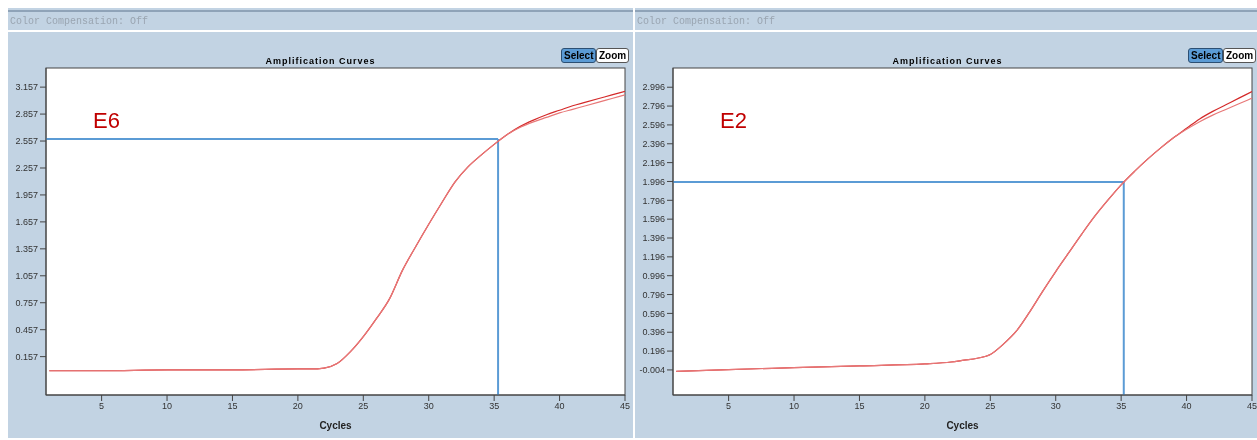 Image resolution: width=1257 pixels, height=440 pixels. I want to click on annotation: E2, so click(733, 121).